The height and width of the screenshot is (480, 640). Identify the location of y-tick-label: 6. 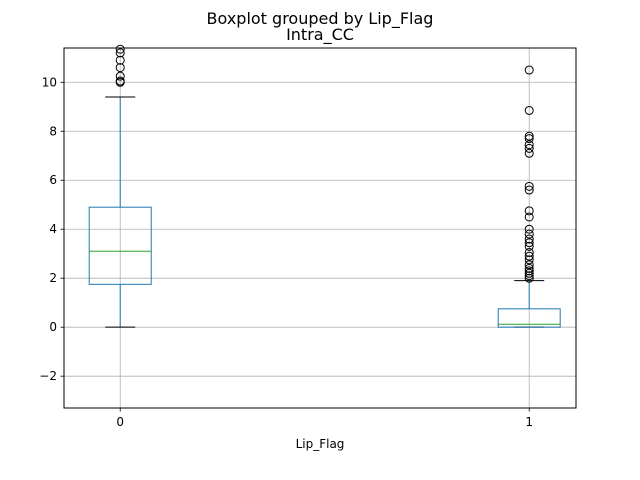
(53, 180).